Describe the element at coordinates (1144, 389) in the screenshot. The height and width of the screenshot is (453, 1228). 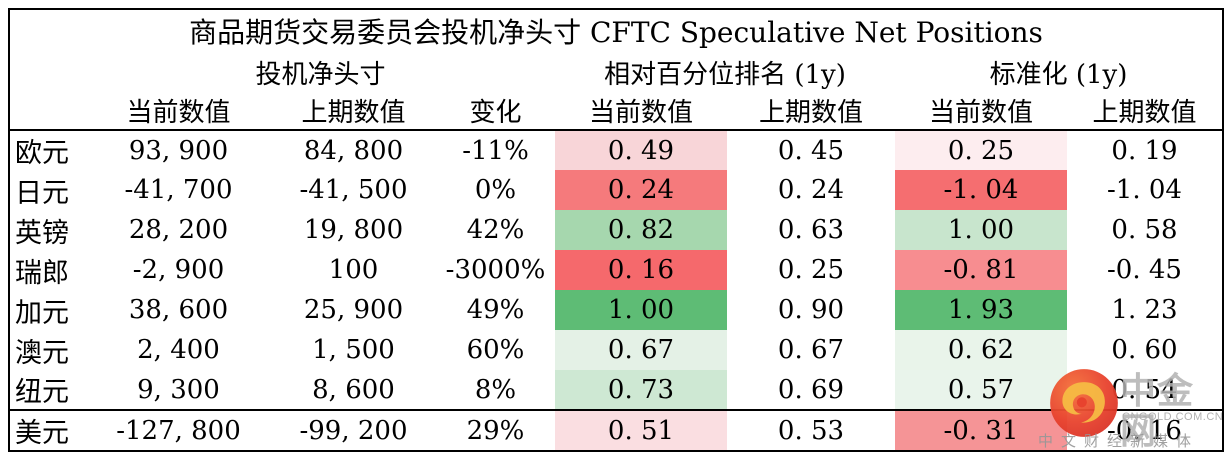
I see `cell-std-previous: 0. 54` at that location.